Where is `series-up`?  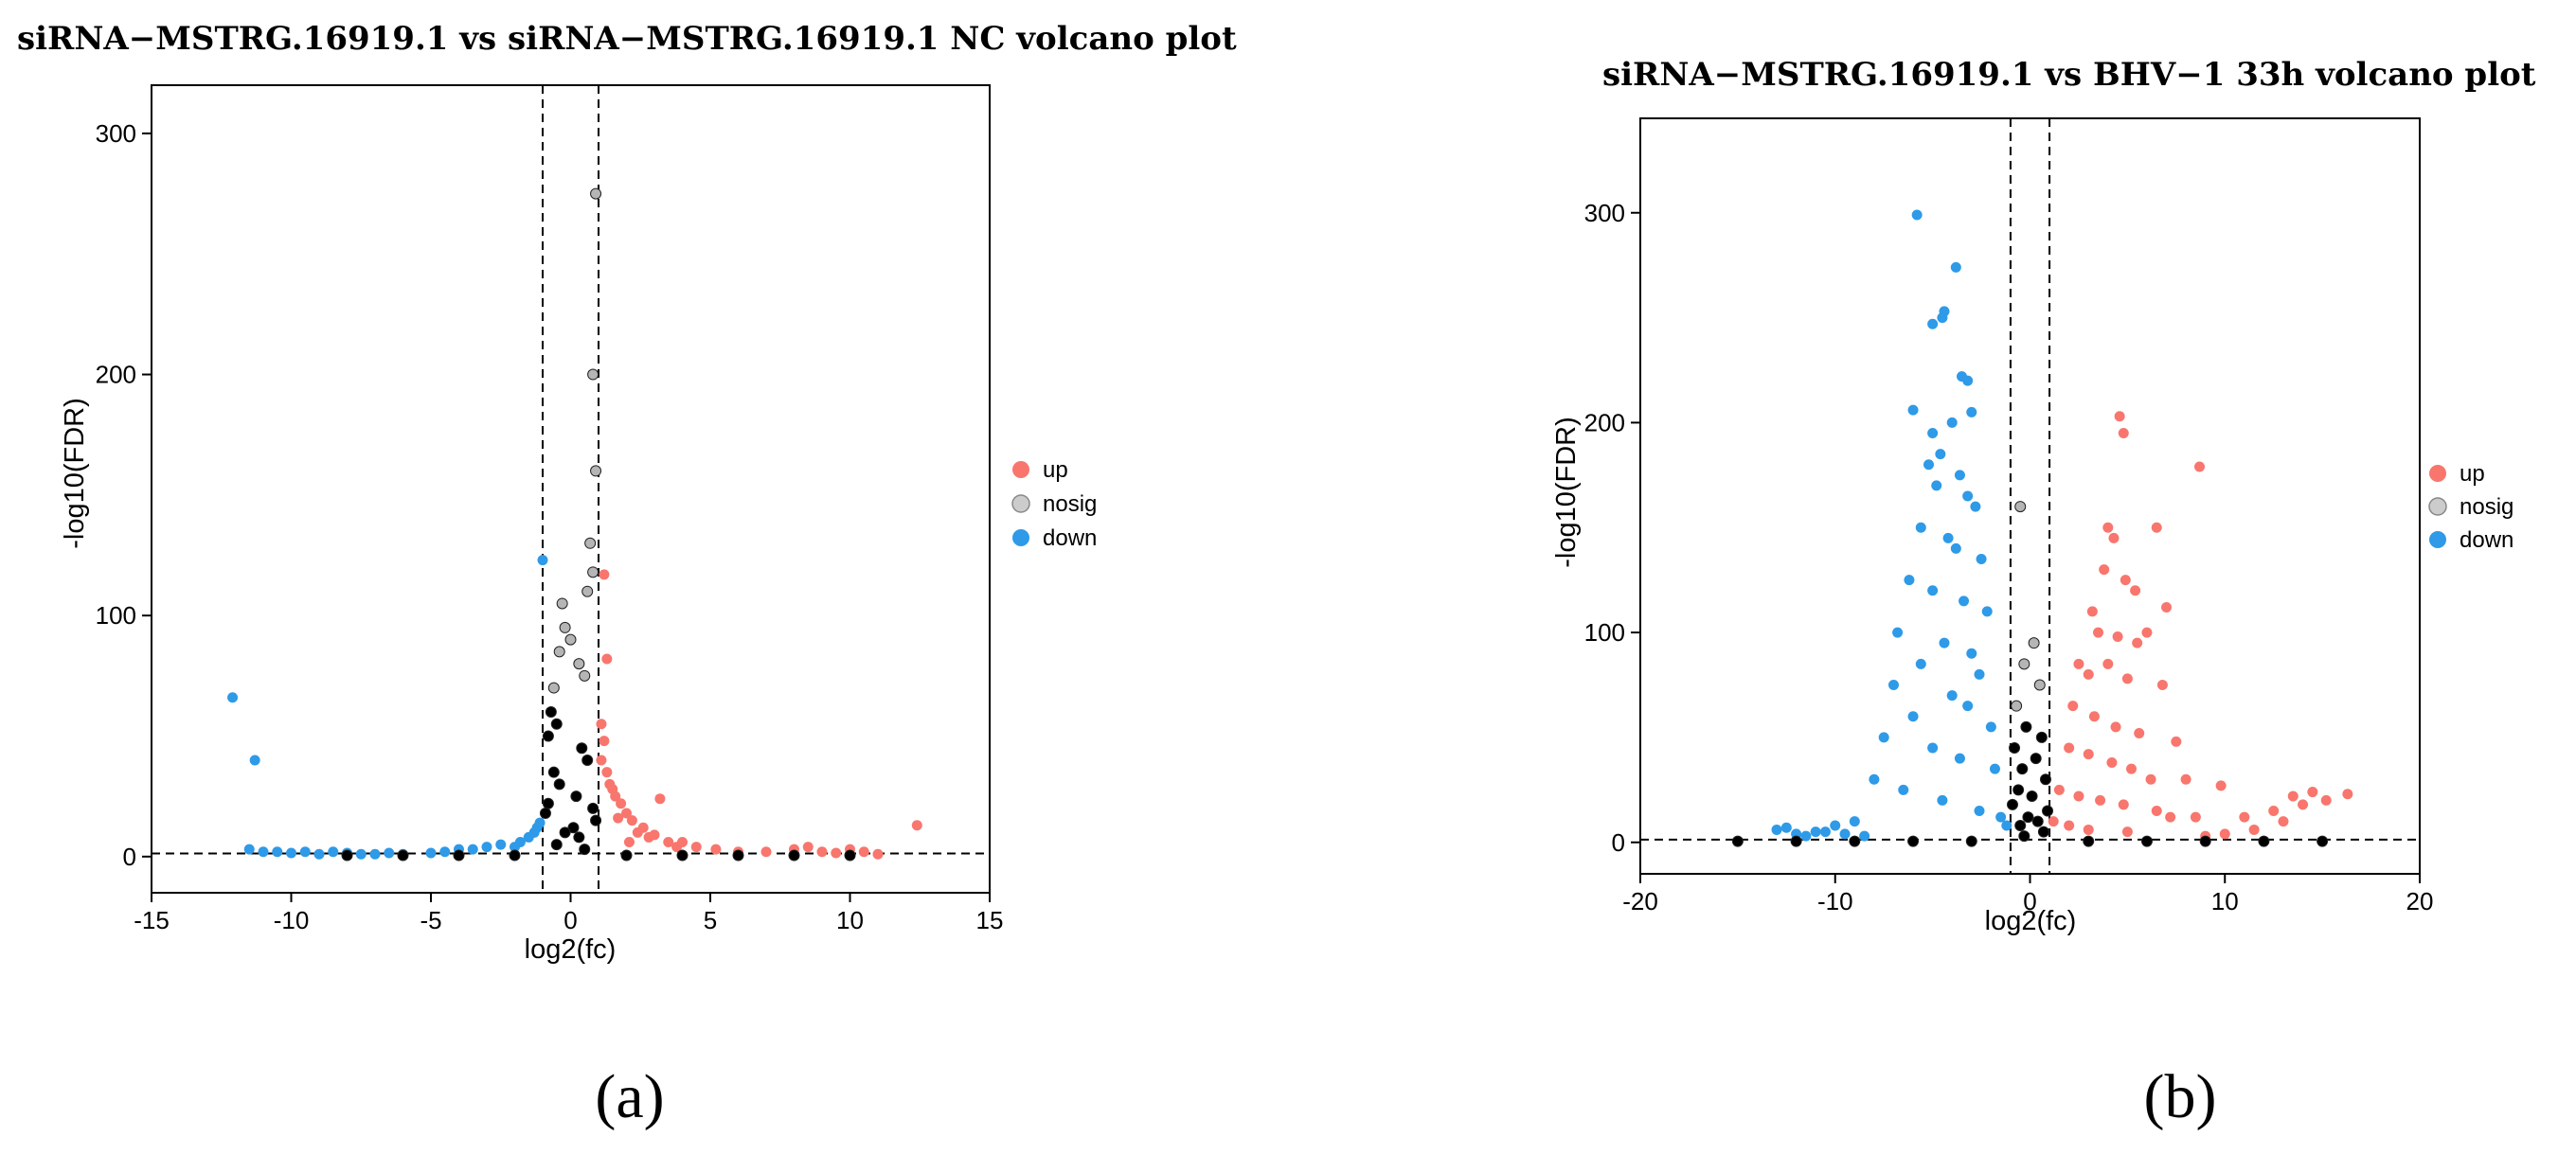 series-up is located at coordinates (759, 714).